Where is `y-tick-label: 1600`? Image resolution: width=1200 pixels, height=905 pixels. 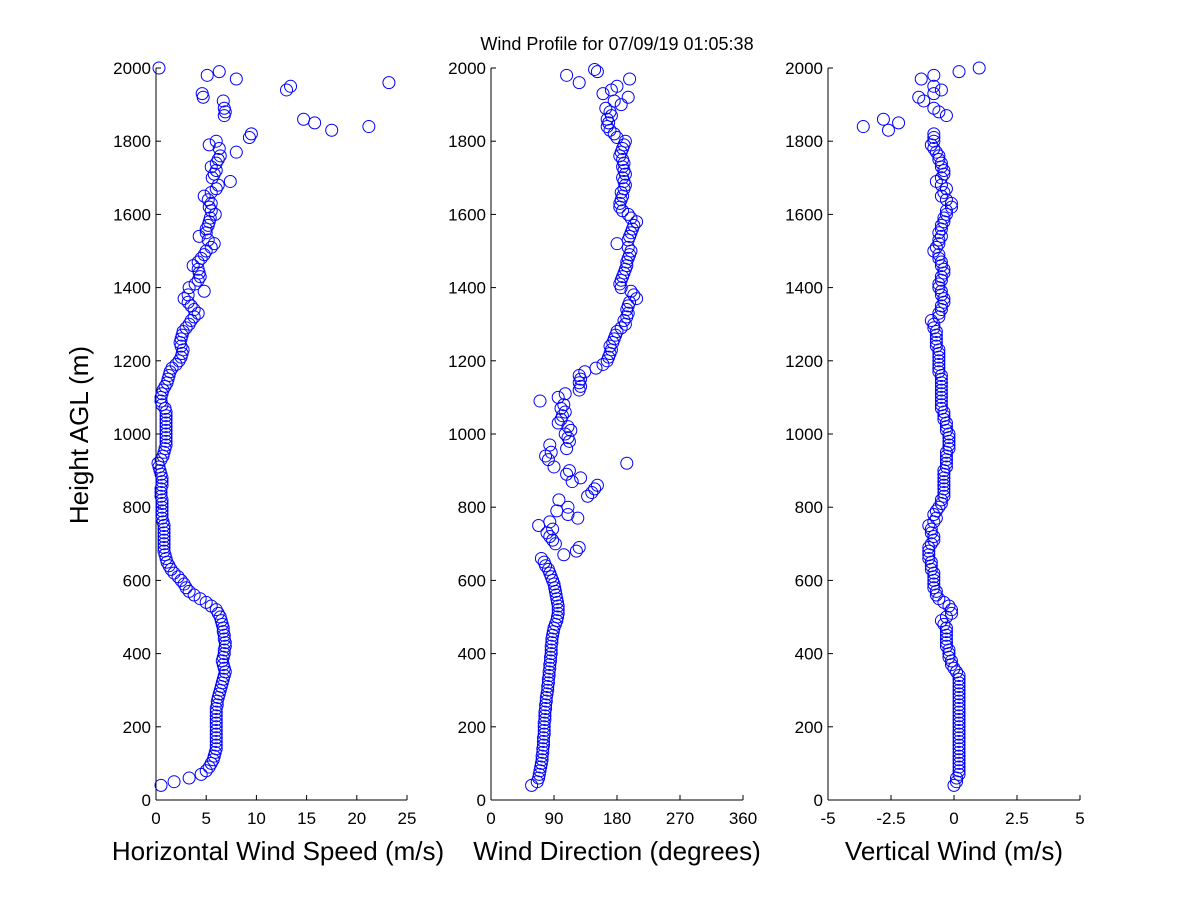 y-tick-label: 1600 is located at coordinates (132, 214).